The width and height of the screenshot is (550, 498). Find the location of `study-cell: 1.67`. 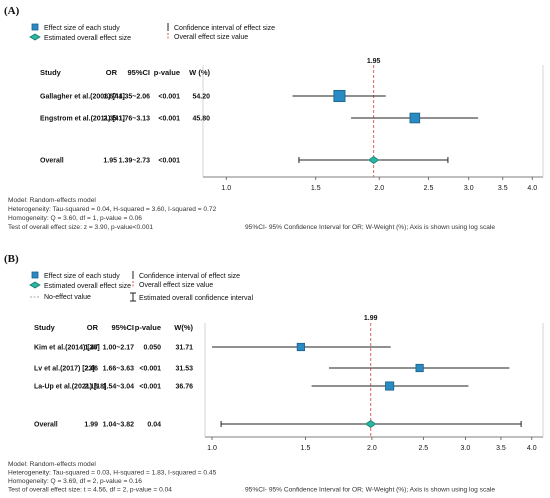

study-cell: 1.67 is located at coordinates (110, 97).